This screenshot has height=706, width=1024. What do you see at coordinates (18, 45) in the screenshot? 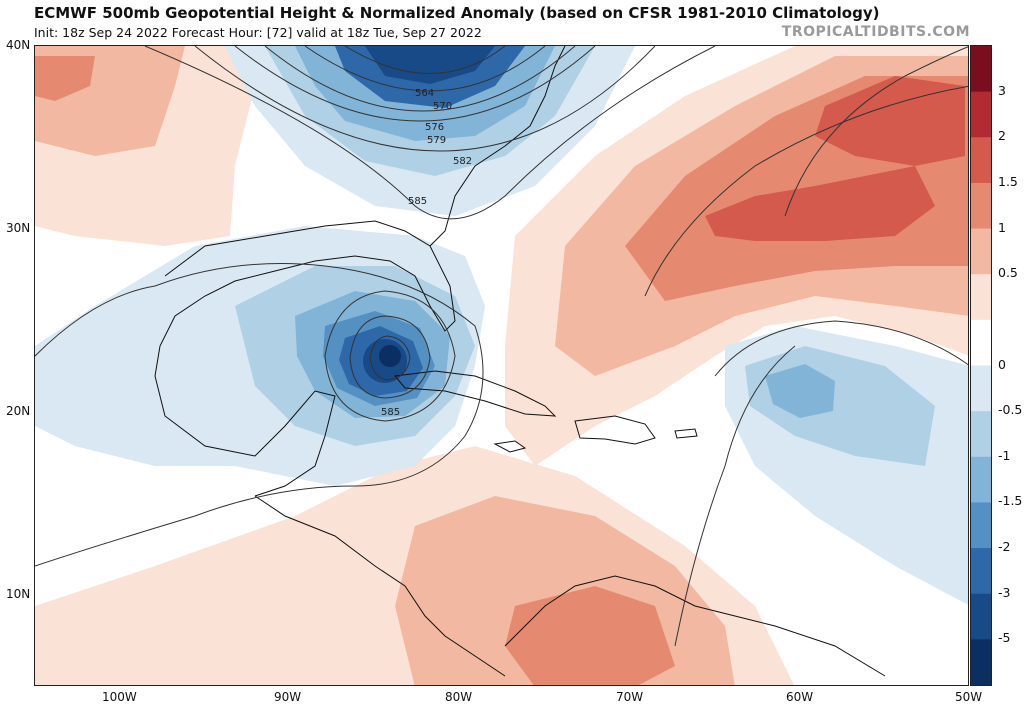
I see `lat-label-40n: 40N` at bounding box center [18, 45].